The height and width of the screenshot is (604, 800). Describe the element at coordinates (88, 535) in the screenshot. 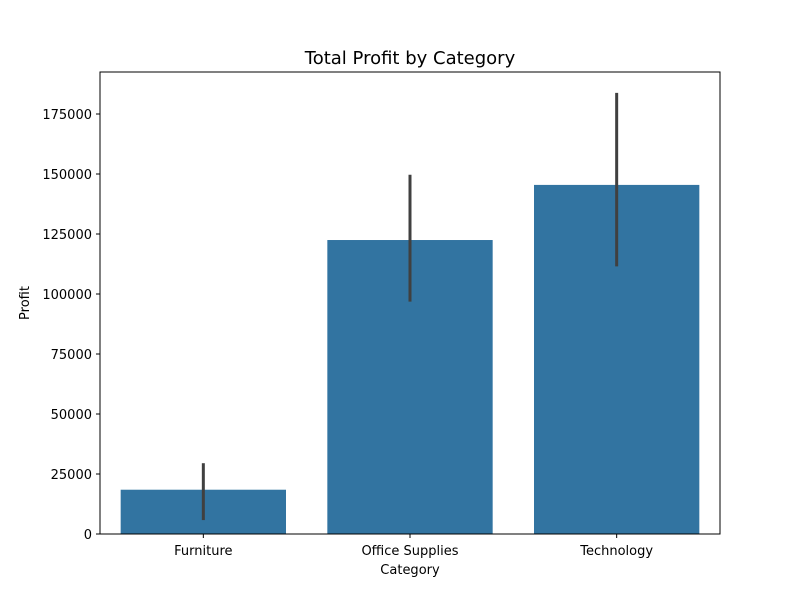

I see `y-tick-label: 0` at that location.